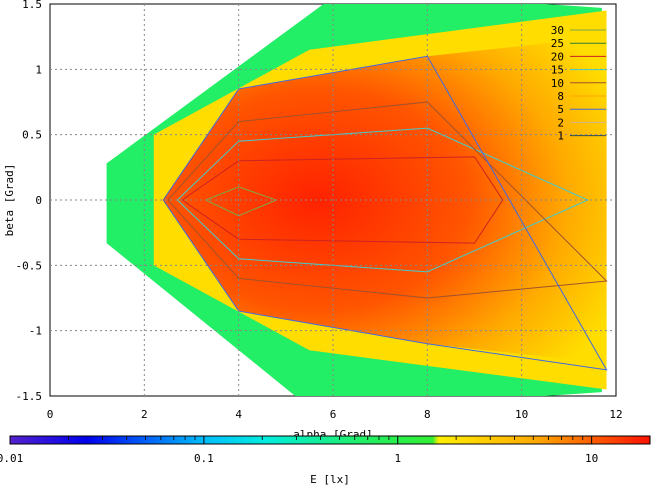 The height and width of the screenshot is (486, 651). Describe the element at coordinates (238, 414) in the screenshot. I see `x-tick-label: 4` at that location.